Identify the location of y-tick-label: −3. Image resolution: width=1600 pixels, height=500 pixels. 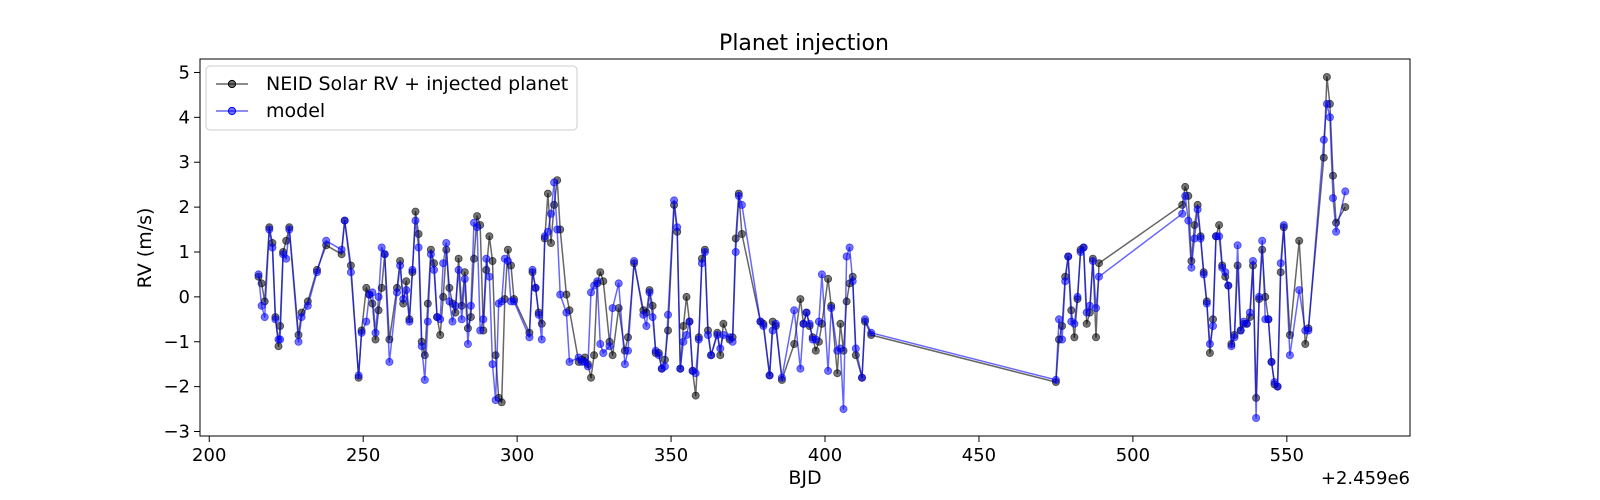
(176, 432).